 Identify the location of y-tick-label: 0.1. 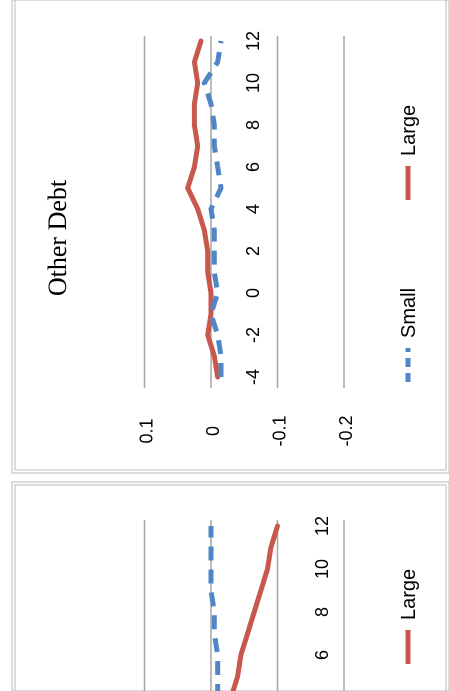
(147, 430).